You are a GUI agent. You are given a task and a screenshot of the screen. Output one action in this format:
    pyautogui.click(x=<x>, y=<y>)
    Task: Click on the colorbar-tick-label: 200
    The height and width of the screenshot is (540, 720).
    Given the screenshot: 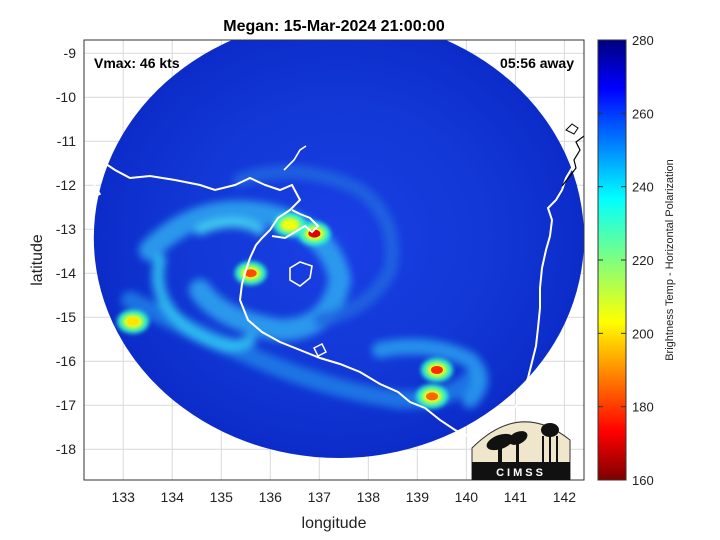 What is the action you would take?
    pyautogui.click(x=643, y=333)
    